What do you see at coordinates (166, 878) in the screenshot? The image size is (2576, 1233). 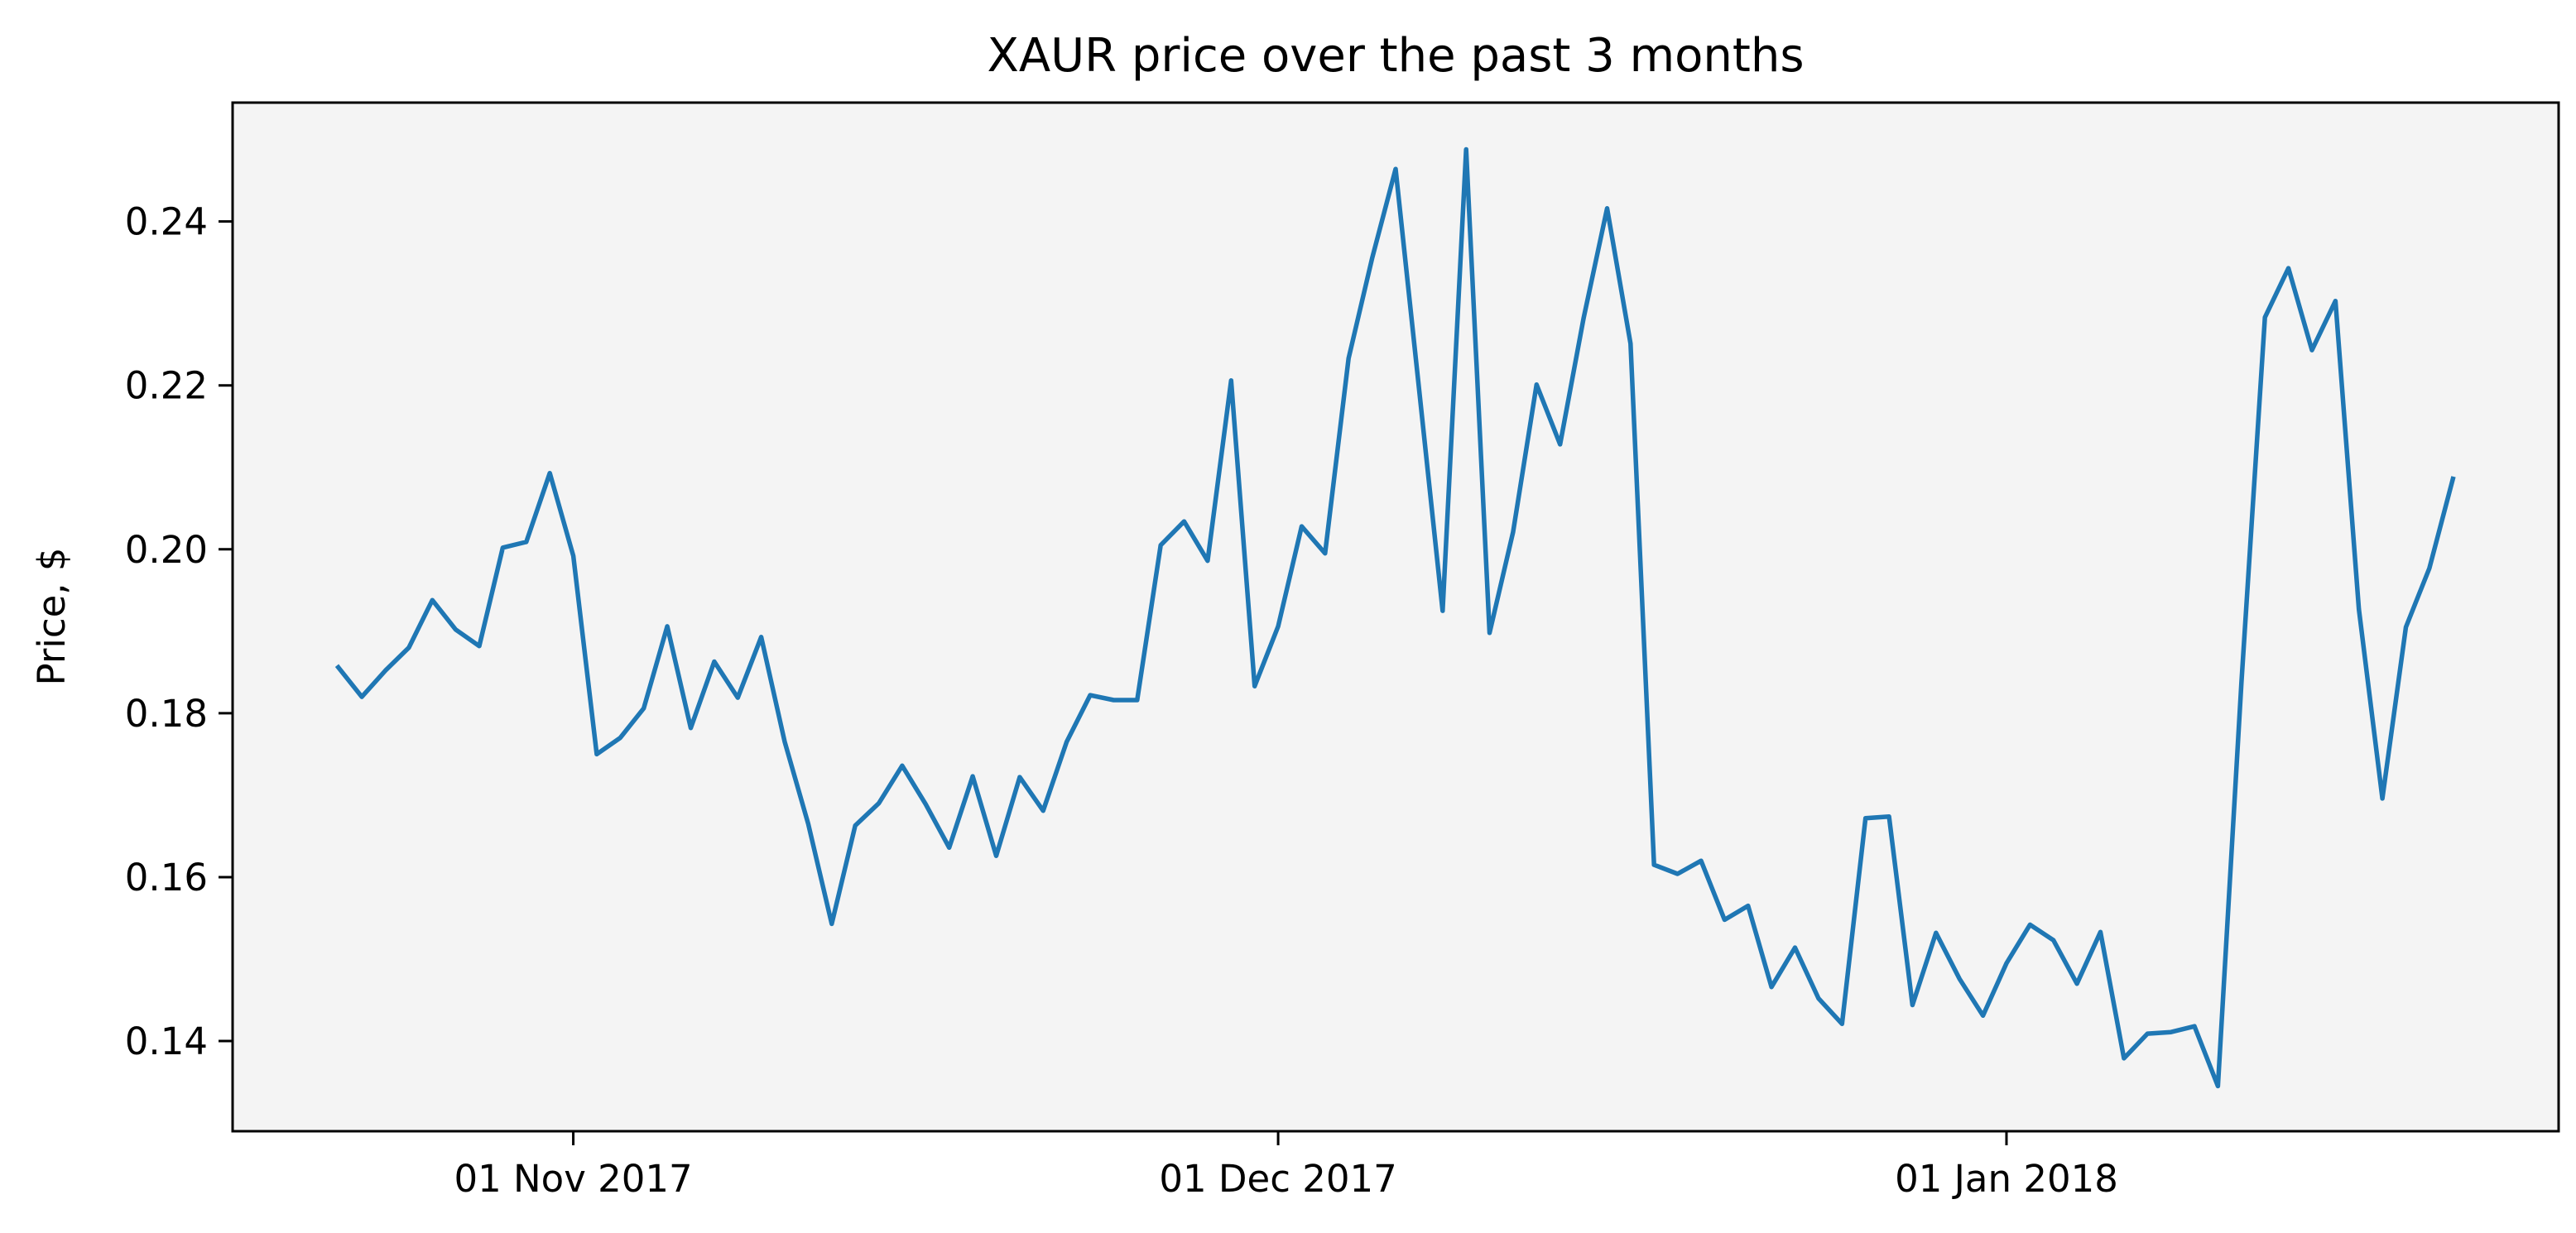 I see `y-tick-label: 0.16` at bounding box center [166, 878].